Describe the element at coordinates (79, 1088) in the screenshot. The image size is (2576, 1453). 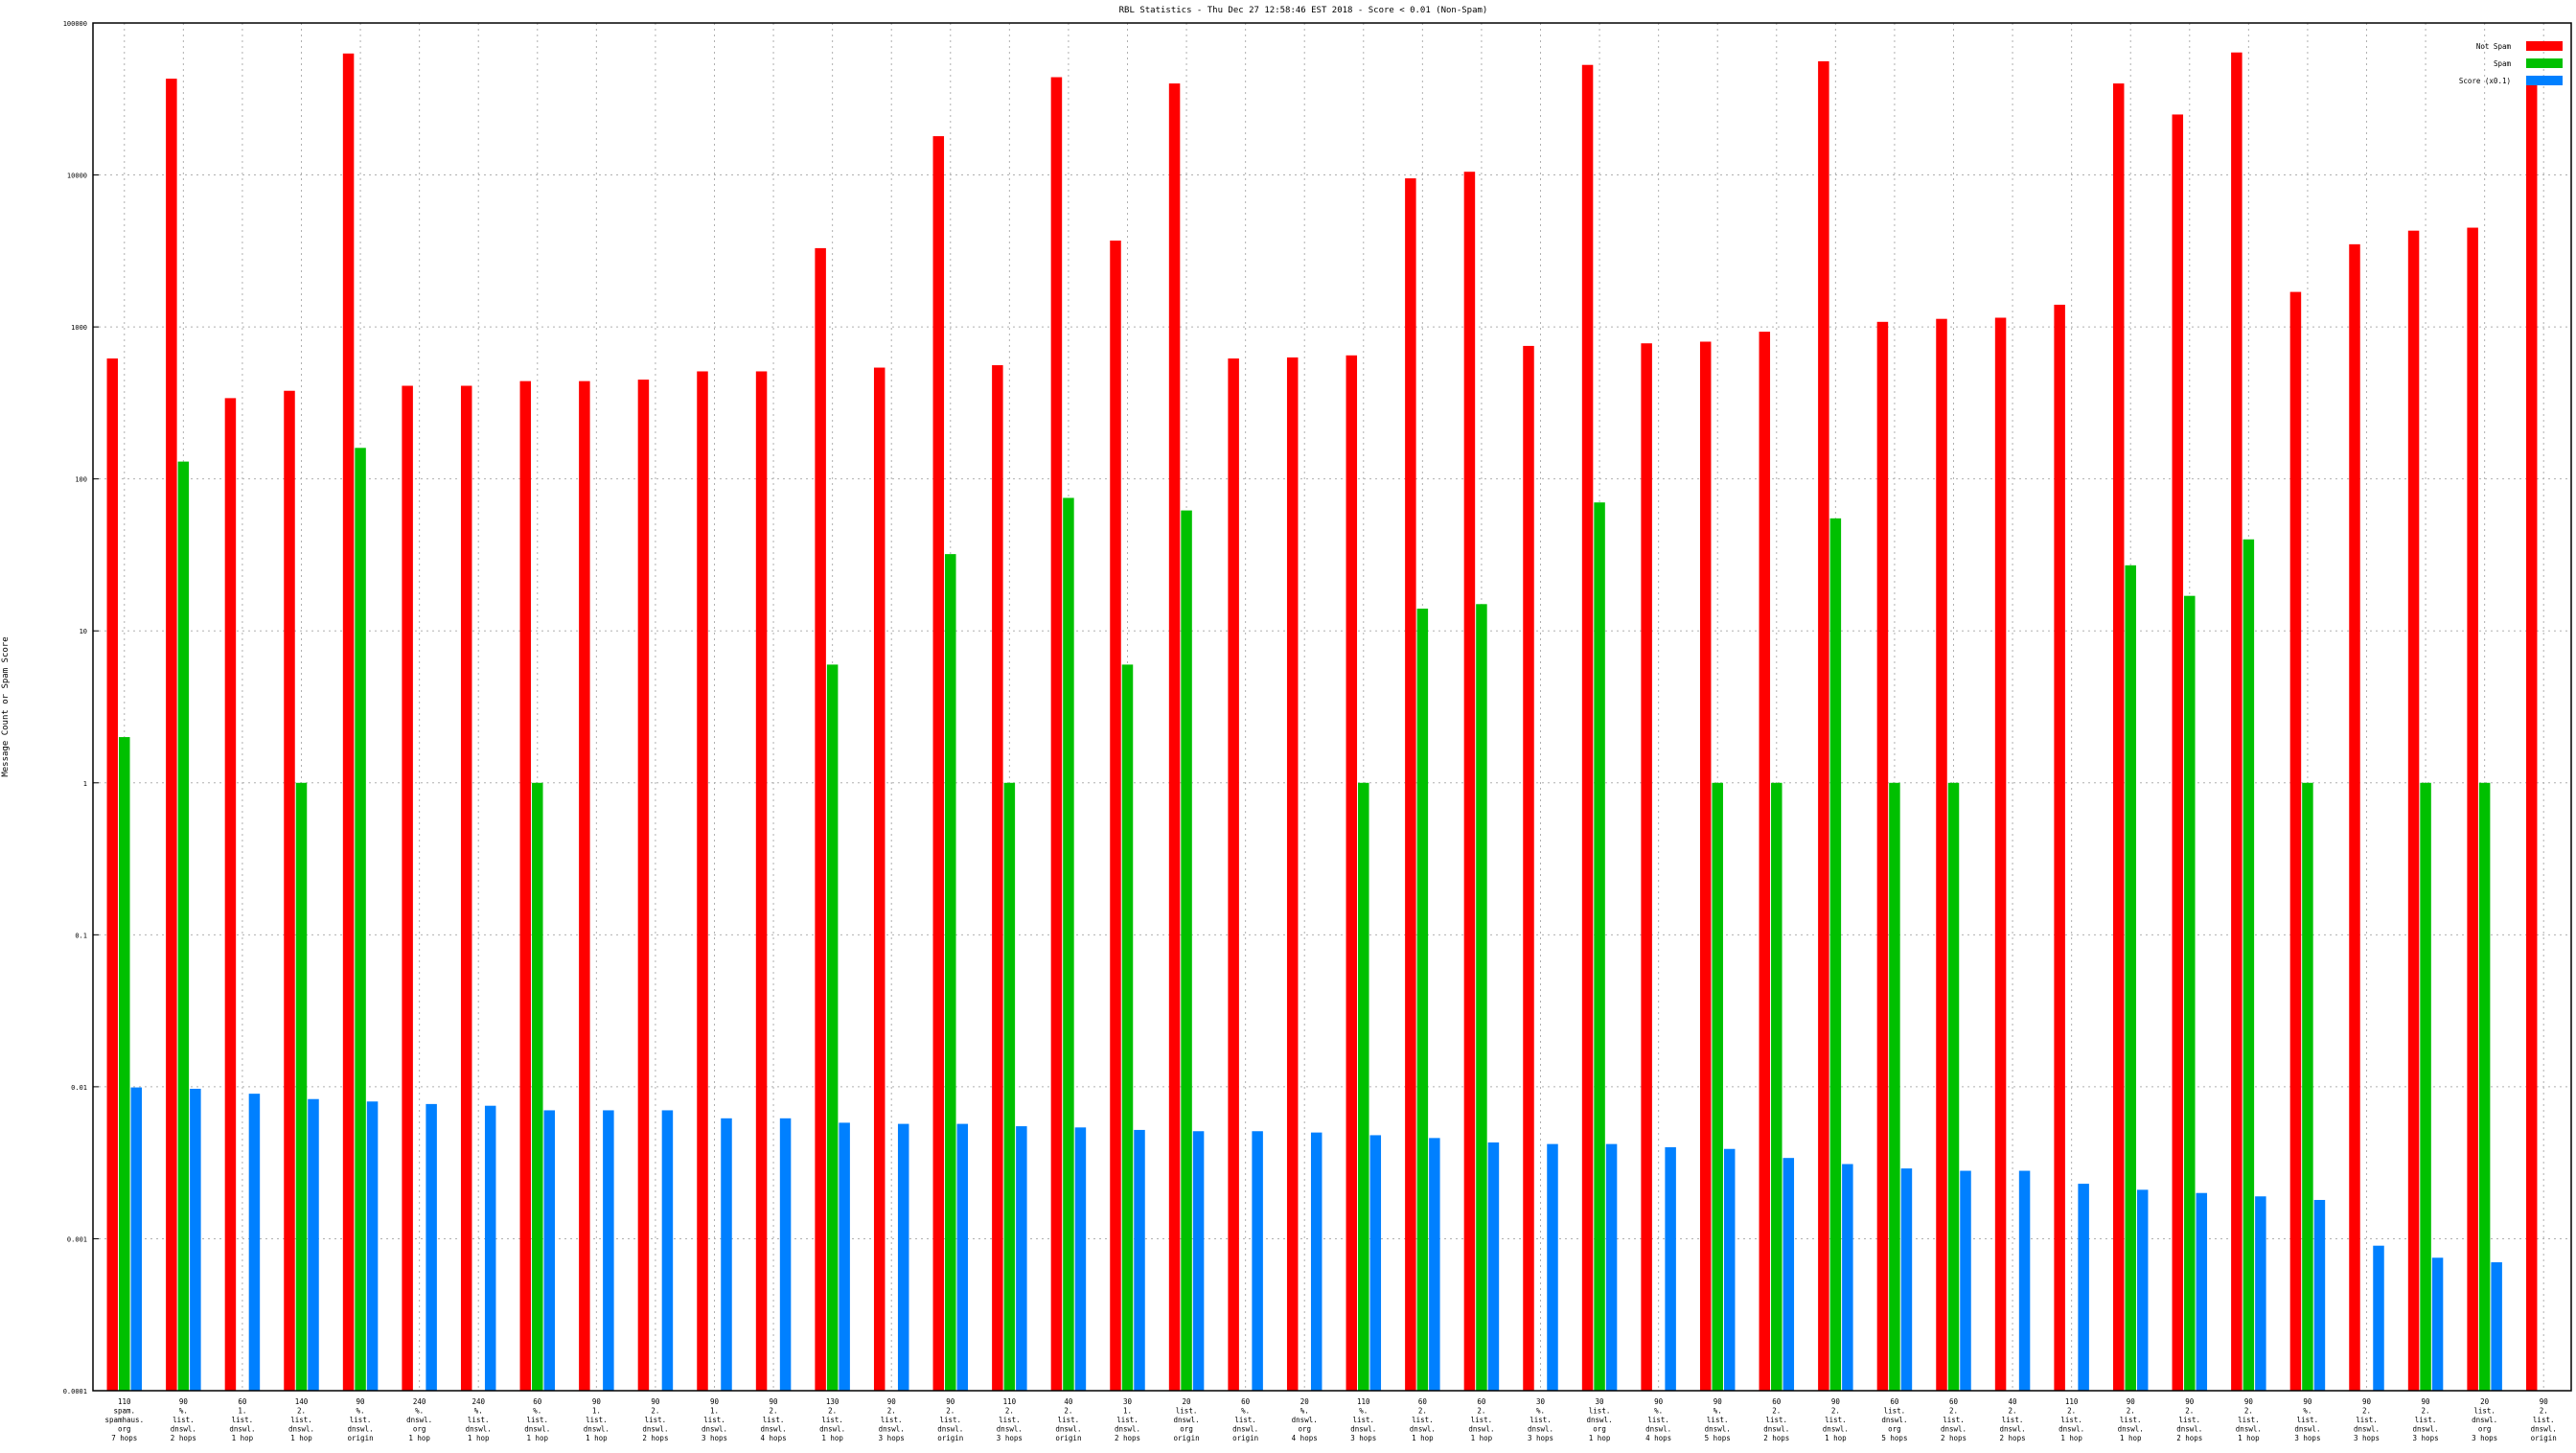
I see `y-tick-label: 0.01` at that location.